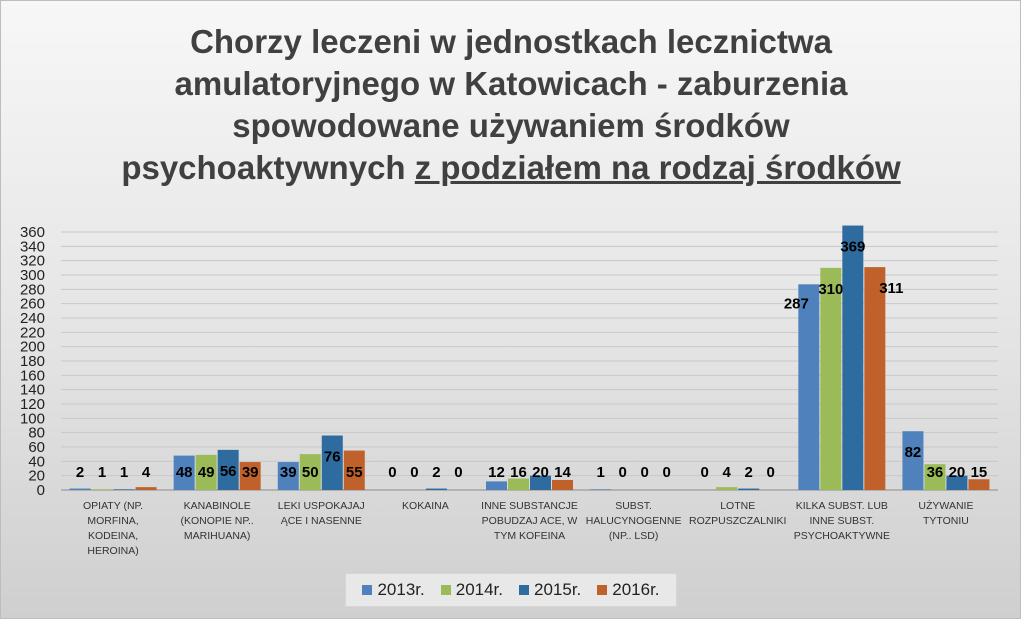 This screenshot has height=620, width=1021. What do you see at coordinates (479, 589) in the screenshot?
I see `legend-label: 2014r.` at bounding box center [479, 589].